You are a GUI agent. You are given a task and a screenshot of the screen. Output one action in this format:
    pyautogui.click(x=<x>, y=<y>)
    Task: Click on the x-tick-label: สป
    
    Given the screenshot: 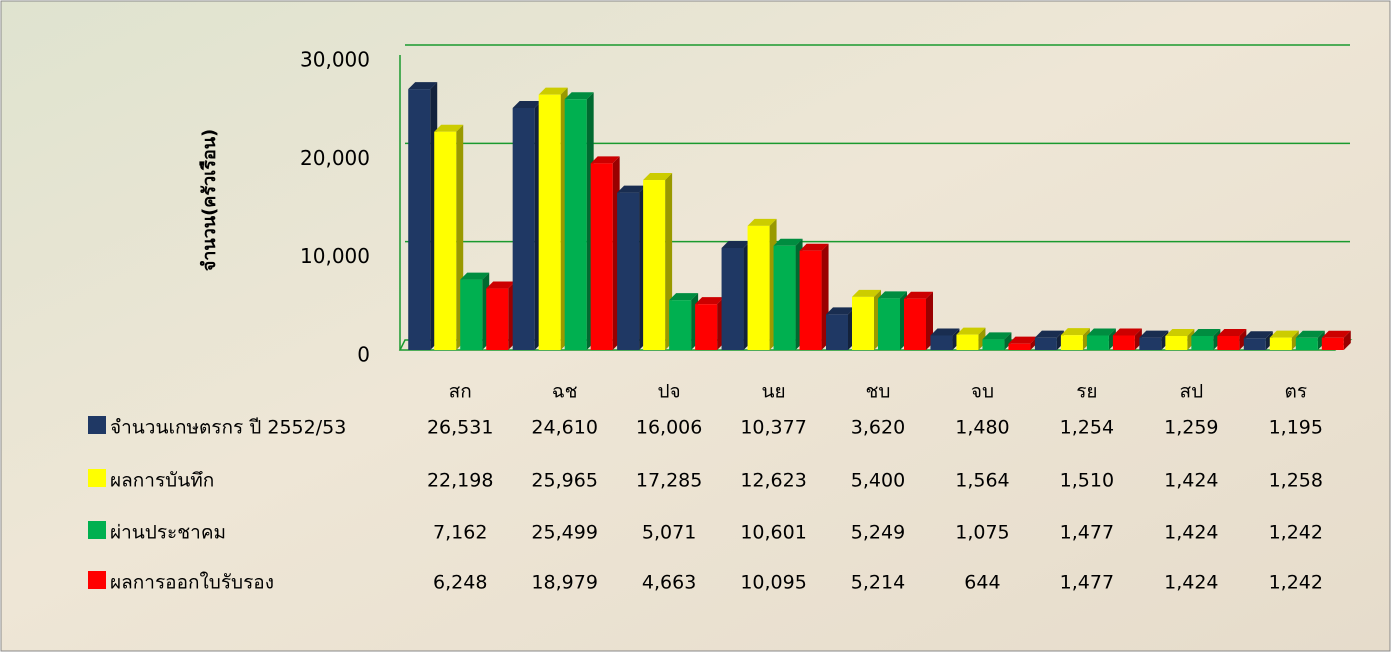 What is the action you would take?
    pyautogui.click(x=1191, y=392)
    